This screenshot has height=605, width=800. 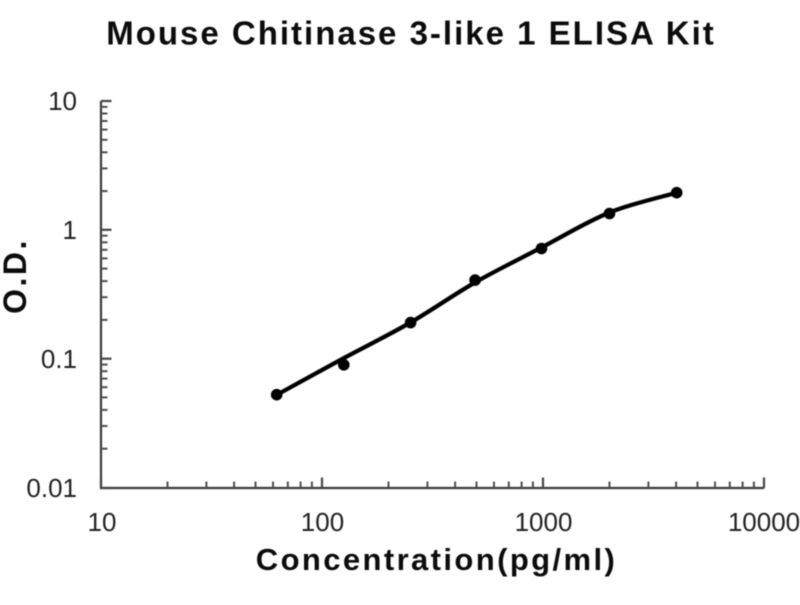 What do you see at coordinates (51, 488) in the screenshot?
I see `svg-text: 0.01` at bounding box center [51, 488].